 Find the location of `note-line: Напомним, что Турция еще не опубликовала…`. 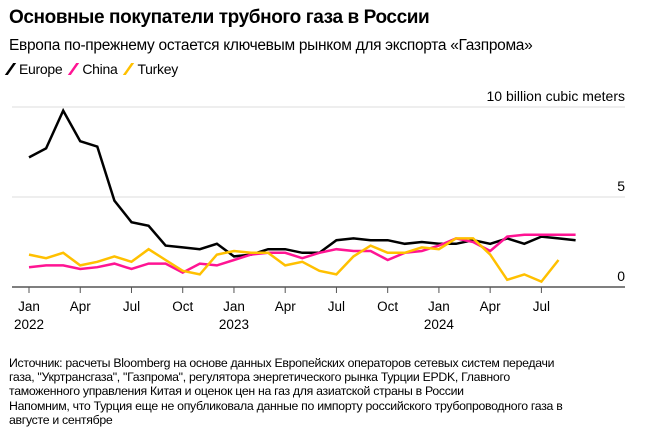

note-line: Напомним, что Турция еще не опубликовала… is located at coordinates (286, 405).